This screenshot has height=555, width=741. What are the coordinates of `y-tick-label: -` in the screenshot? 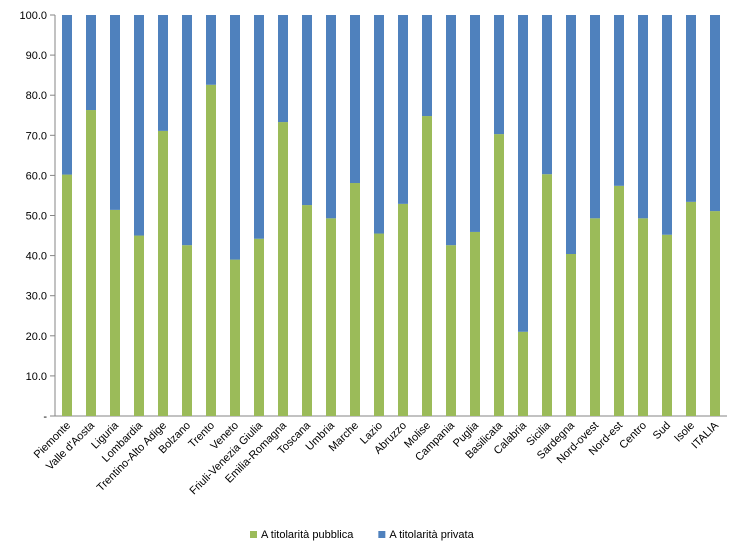 It's located at (45, 417).